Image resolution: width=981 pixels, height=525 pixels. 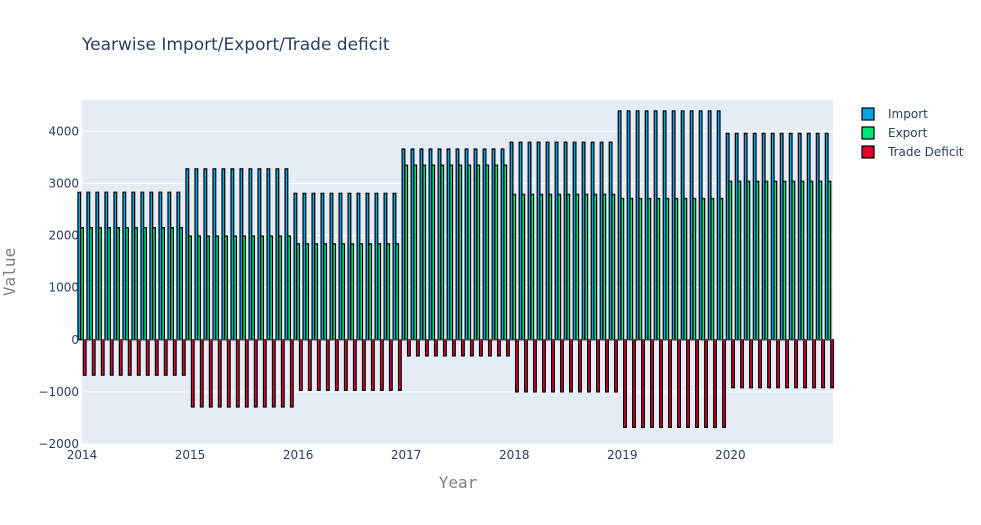 What do you see at coordinates (868, 133) in the screenshot?
I see `legend-swatch` at bounding box center [868, 133].